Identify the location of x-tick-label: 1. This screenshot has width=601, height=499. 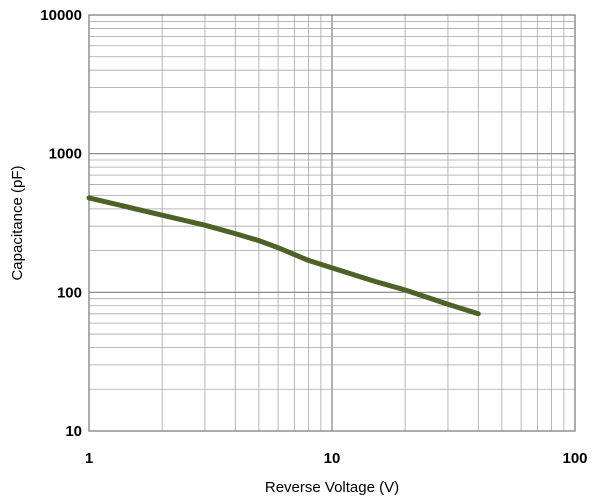
(89, 458).